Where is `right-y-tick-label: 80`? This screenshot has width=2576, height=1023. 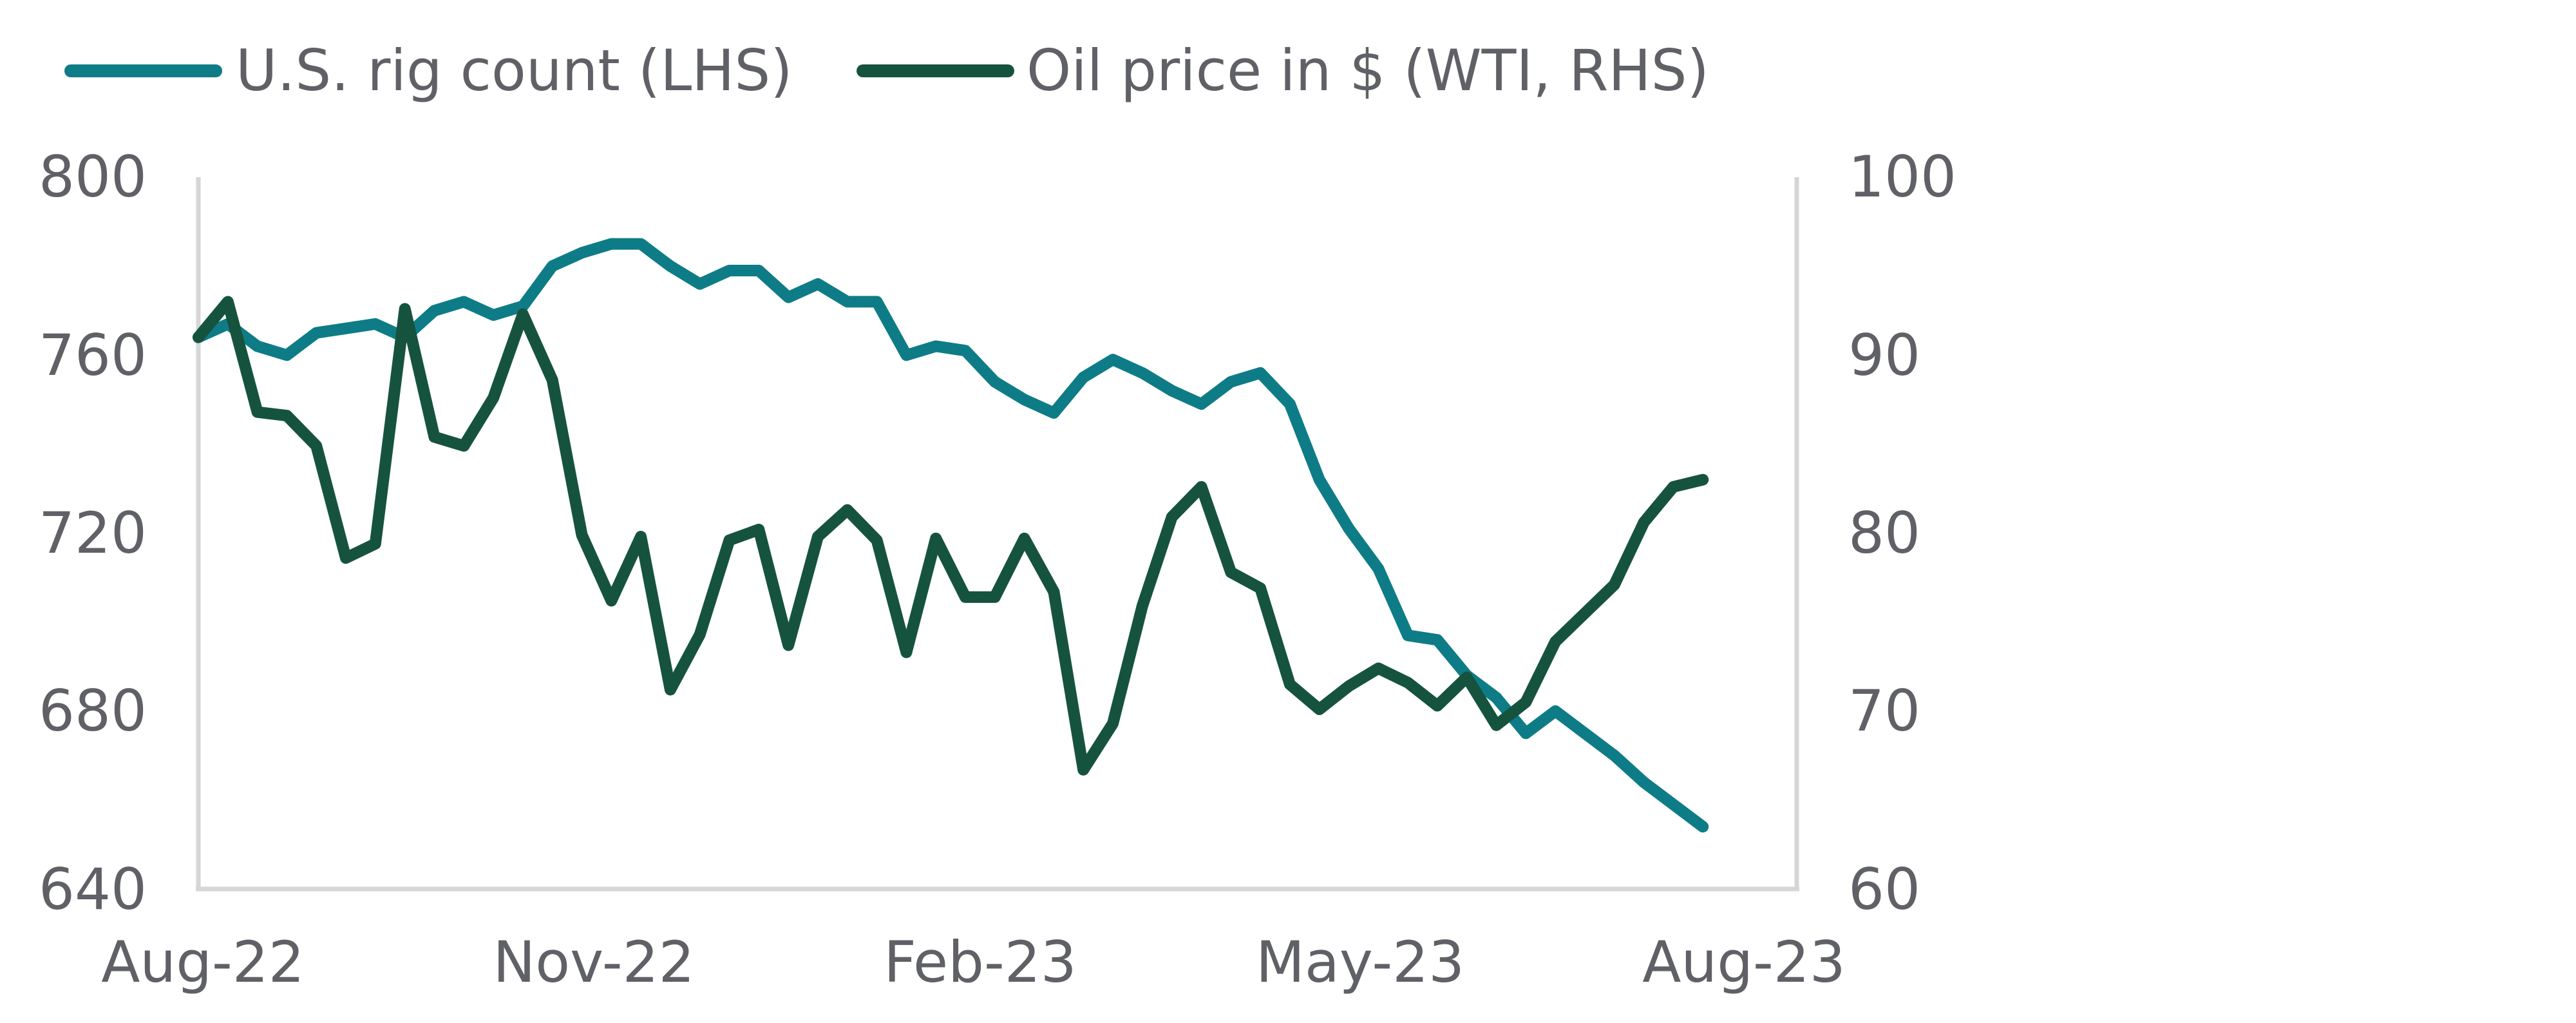 right-y-tick-label: 80 is located at coordinates (1884, 533).